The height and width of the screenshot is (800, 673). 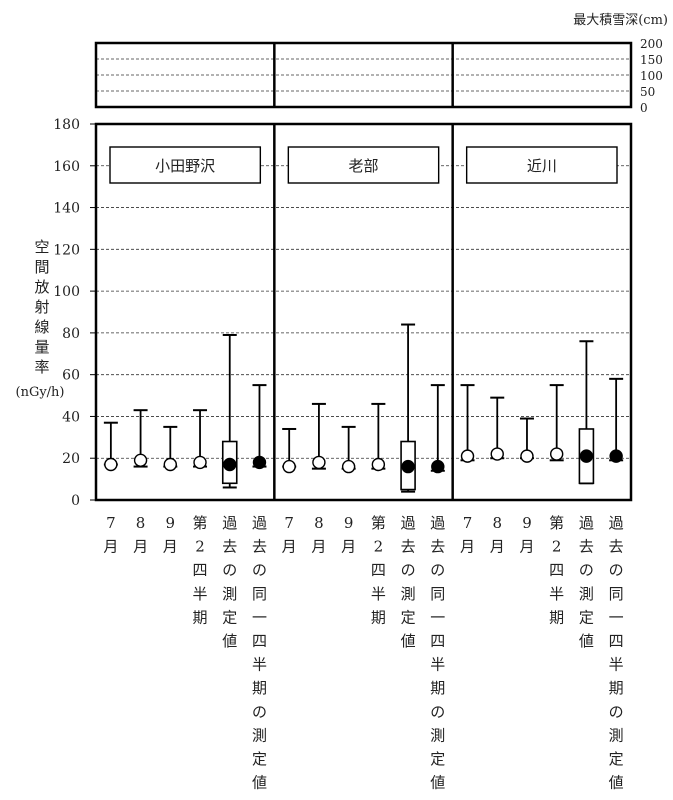 I want to click on y-axis-title-char: 量, so click(x=41, y=347).